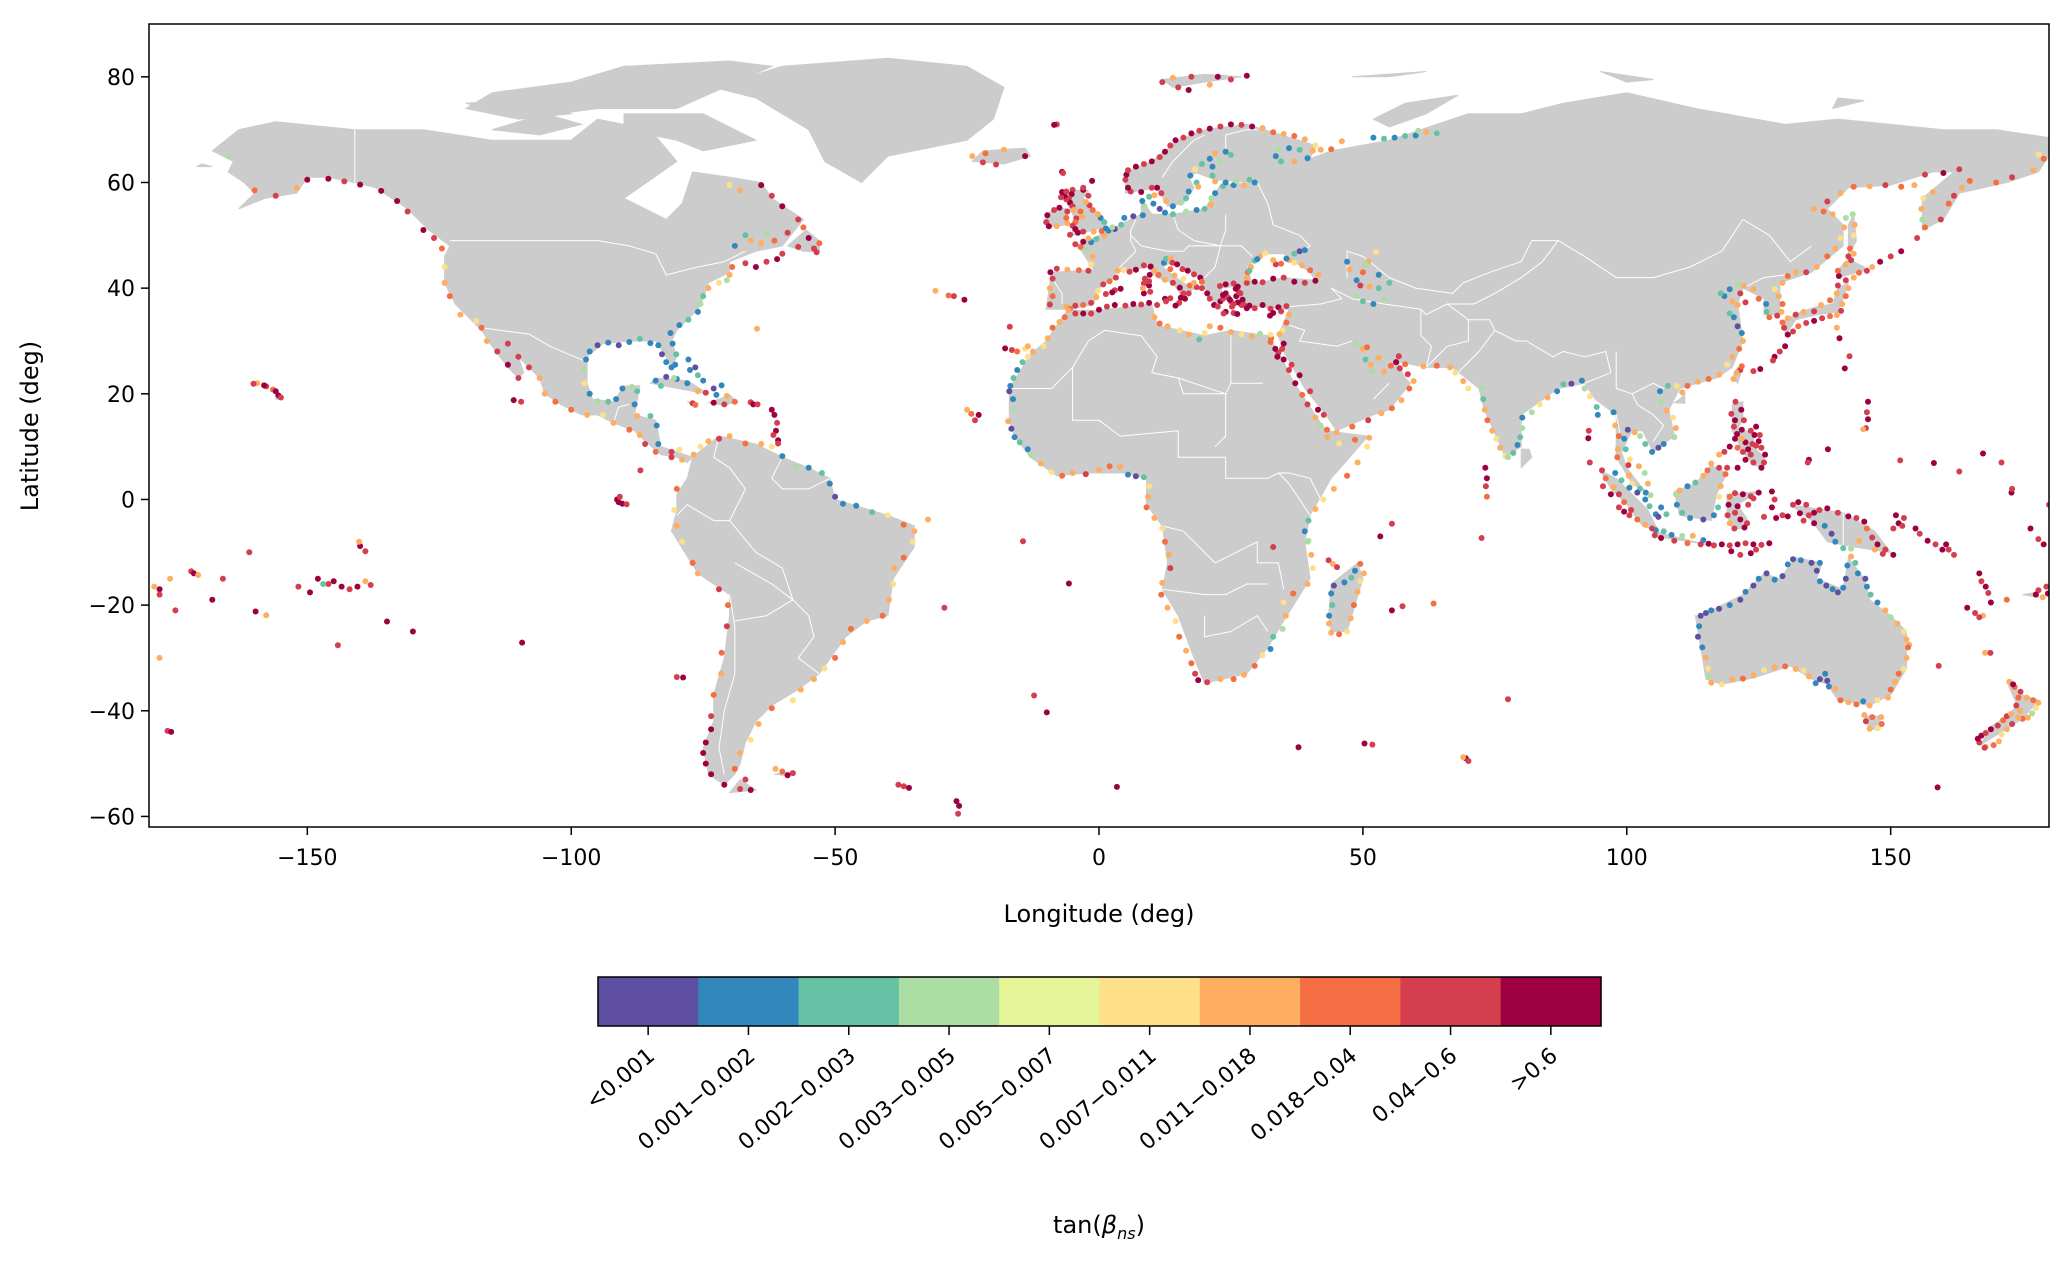 The image size is (2068, 1264). Describe the element at coordinates (1304, 1094) in the screenshot. I see `colorbar-tick-label: 0.018−0.04` at that location.